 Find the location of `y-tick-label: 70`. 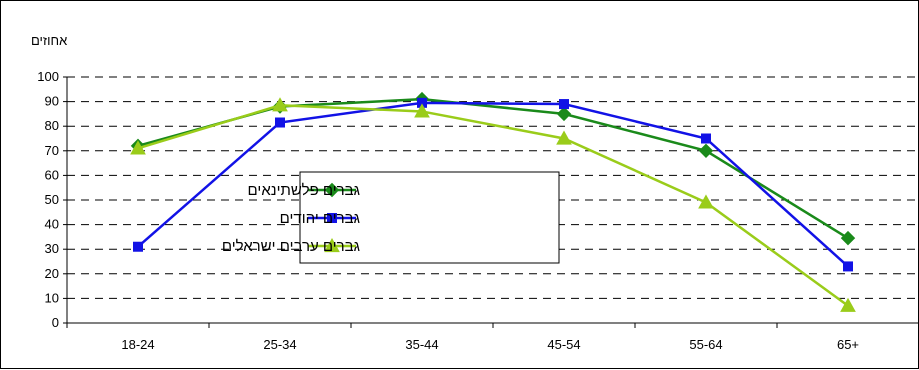

y-tick-label: 70 is located at coordinates (52, 150).